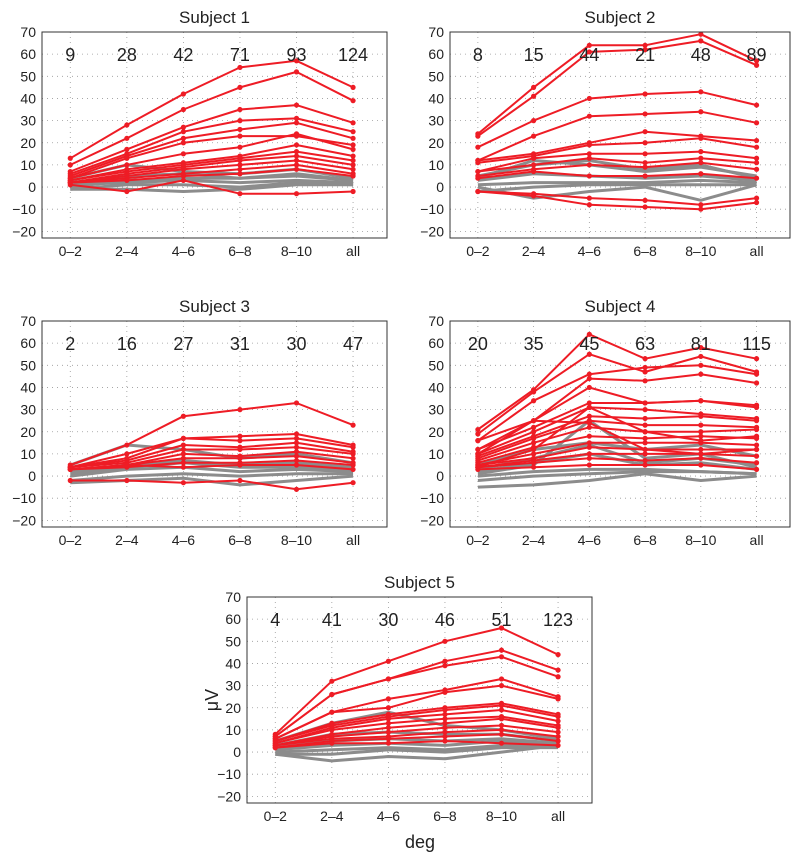 This screenshot has width=800, height=865. What do you see at coordinates (645, 344) in the screenshot?
I see `count-label: 63` at bounding box center [645, 344].